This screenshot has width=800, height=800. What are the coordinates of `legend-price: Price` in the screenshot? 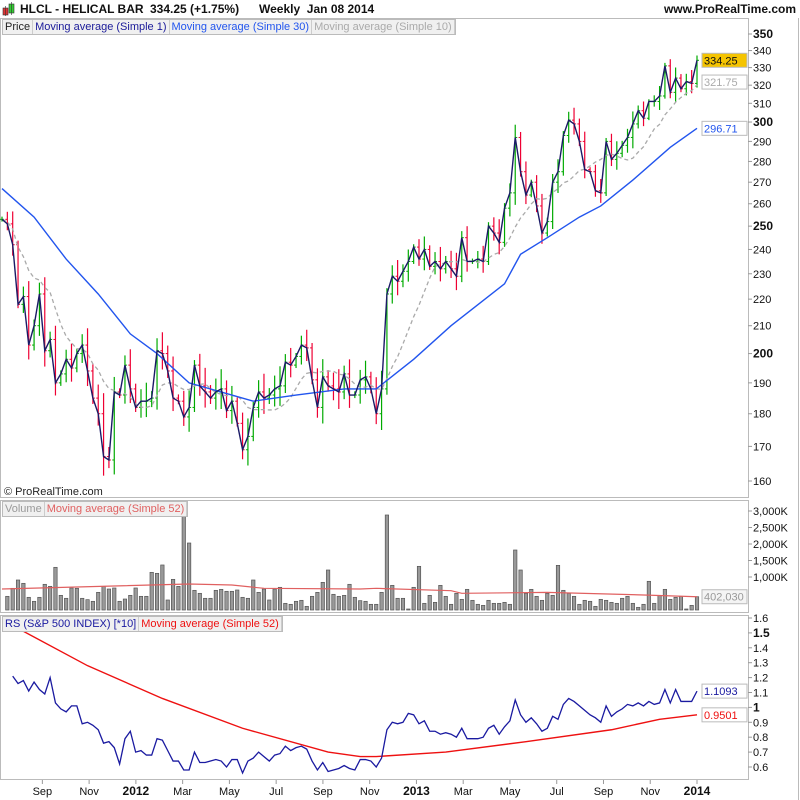 It's located at (18, 27).